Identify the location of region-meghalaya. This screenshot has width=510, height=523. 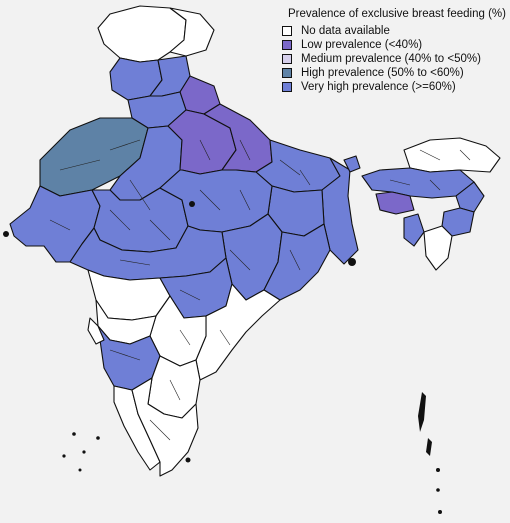
(395, 203).